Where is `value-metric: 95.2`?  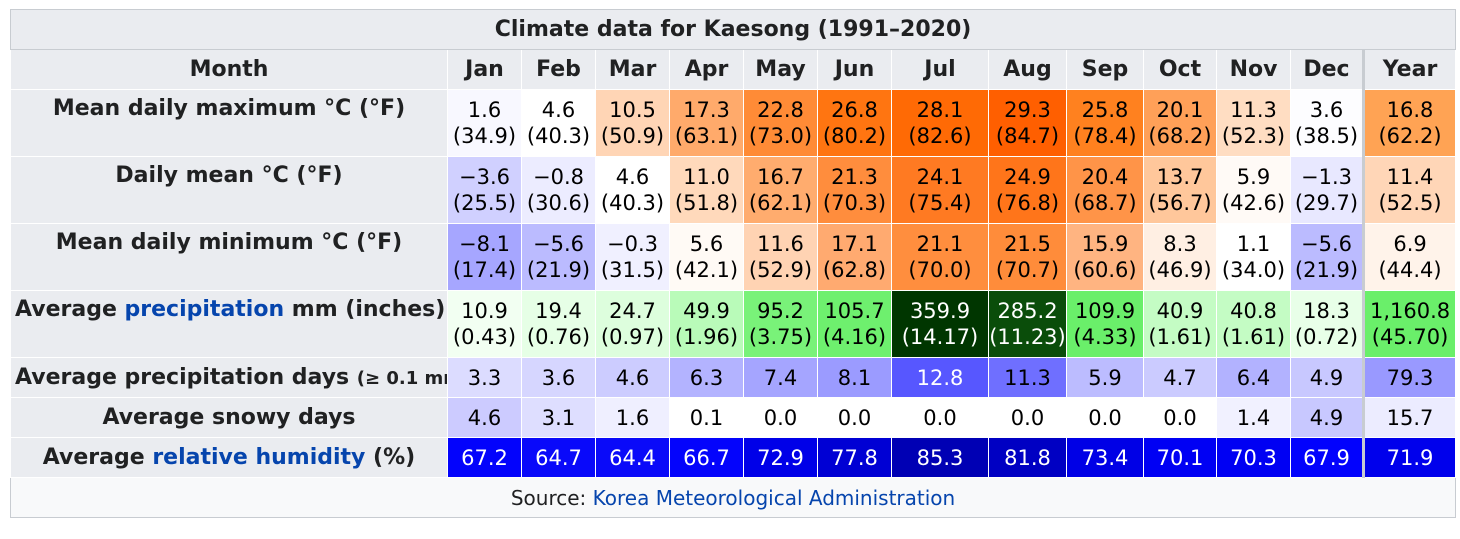
value-metric: 95.2 is located at coordinates (780, 311).